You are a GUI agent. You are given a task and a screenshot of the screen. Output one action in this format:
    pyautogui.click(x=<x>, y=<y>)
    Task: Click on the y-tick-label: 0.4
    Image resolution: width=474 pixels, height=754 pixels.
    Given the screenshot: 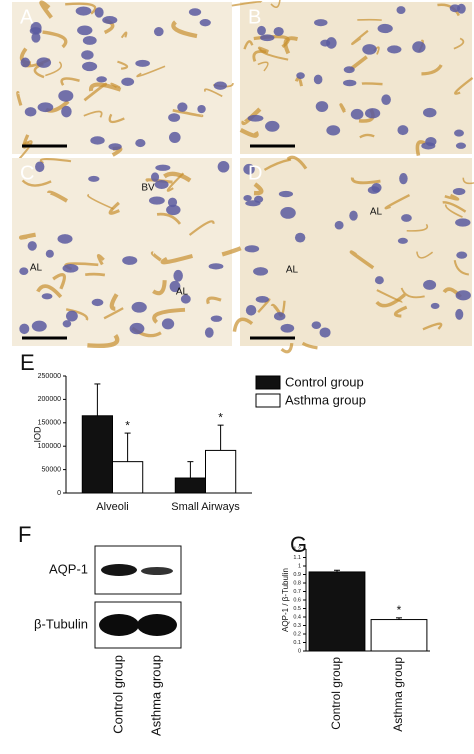 What is the action you would take?
    pyautogui.click(x=297, y=617)
    